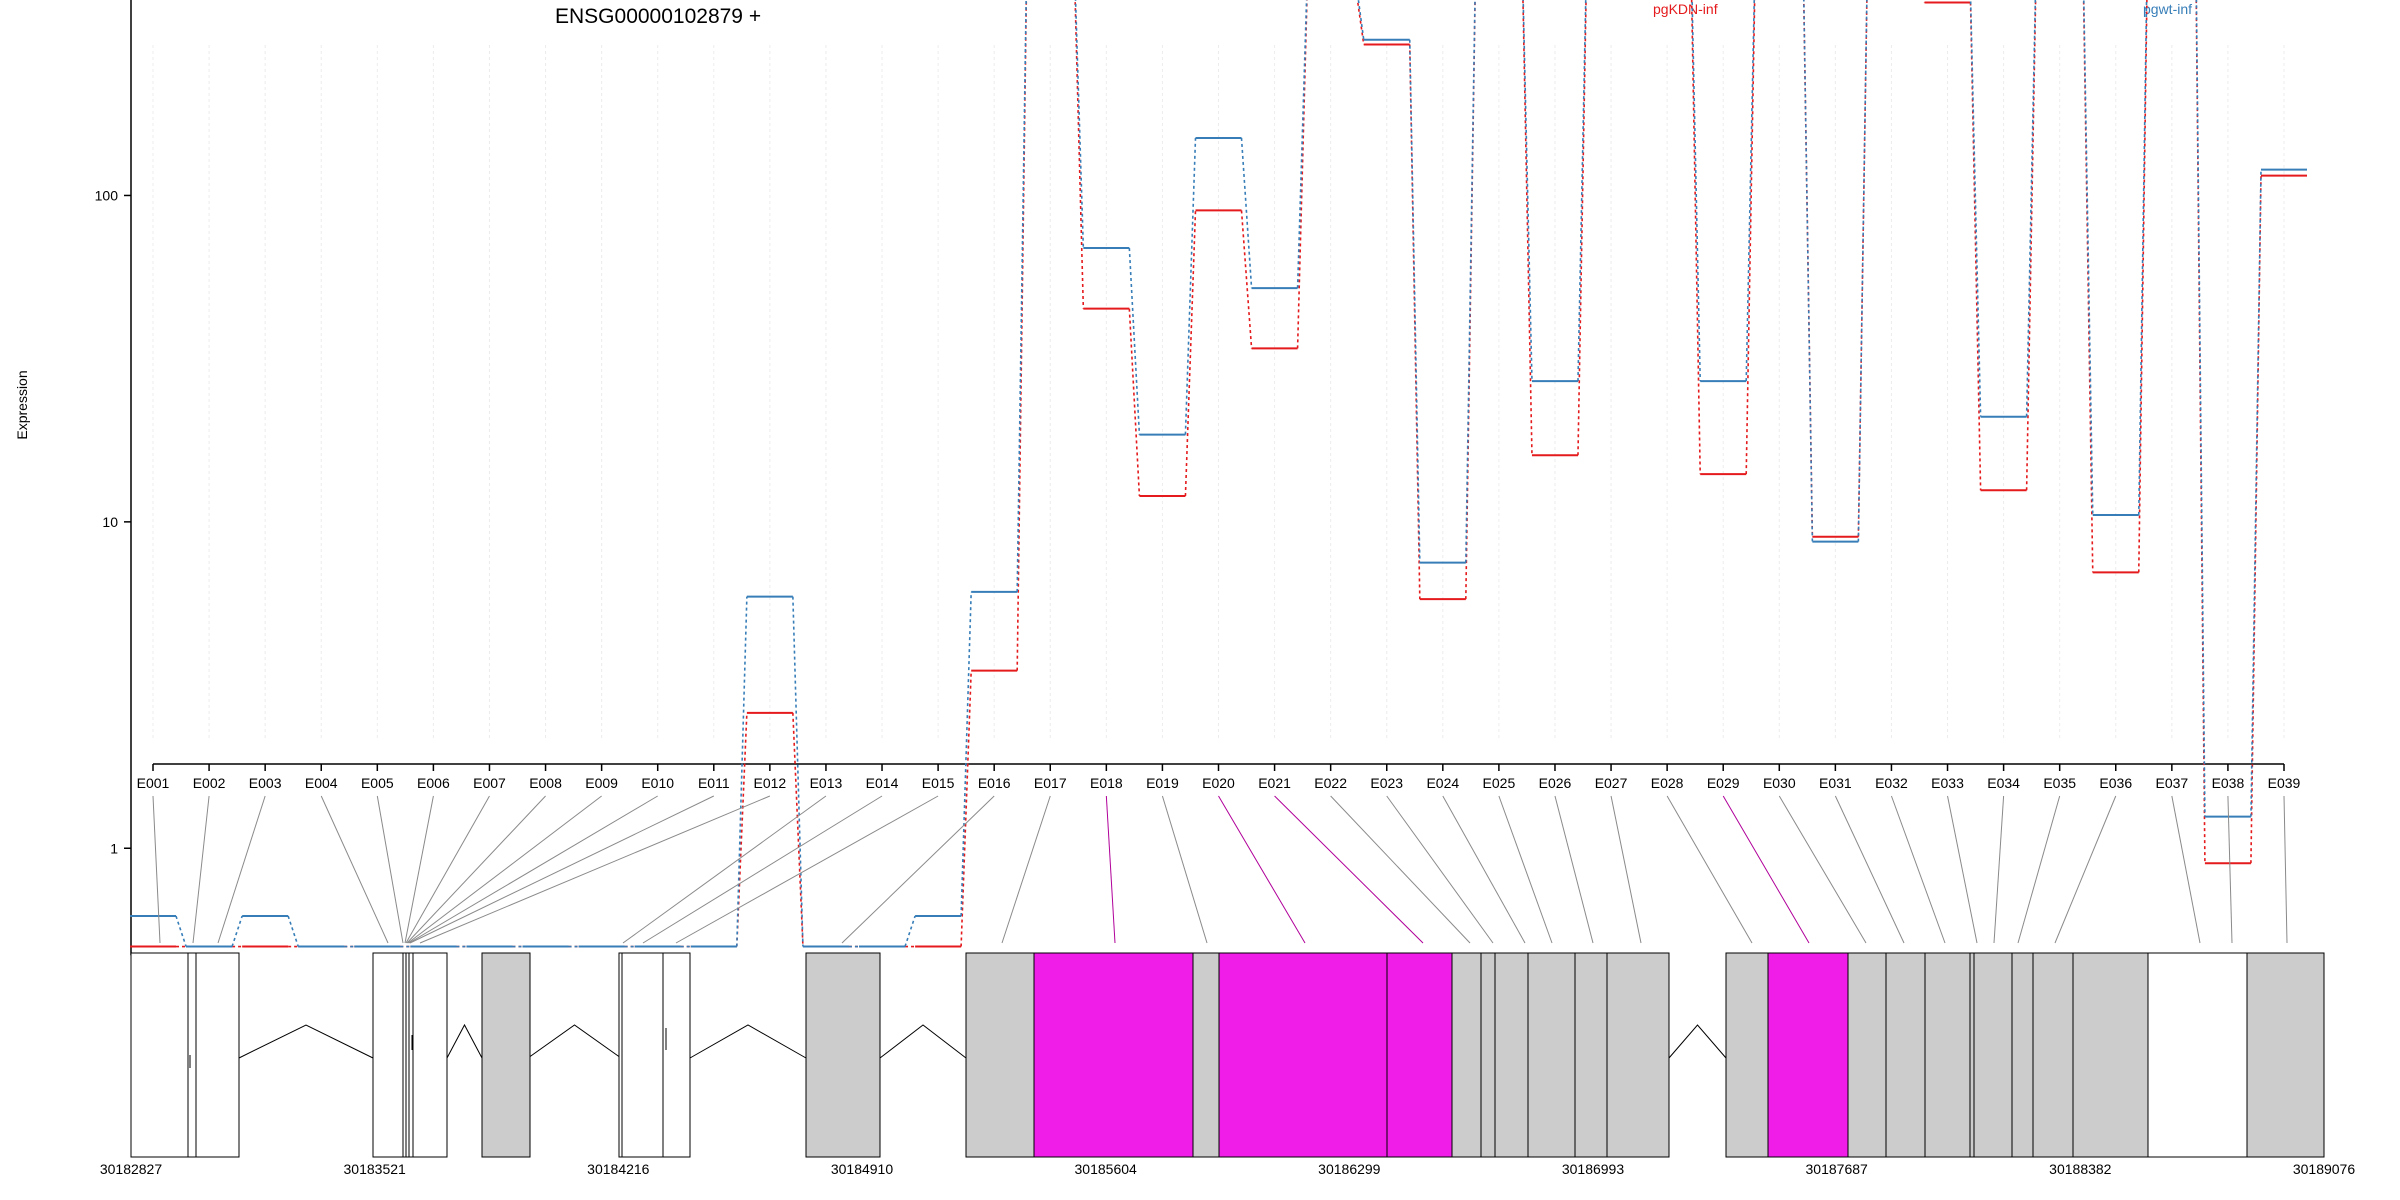 This screenshot has height=1200, width=2400. Describe the element at coordinates (862, 1169) in the screenshot. I see `coordinate-label: 30184910` at that location.